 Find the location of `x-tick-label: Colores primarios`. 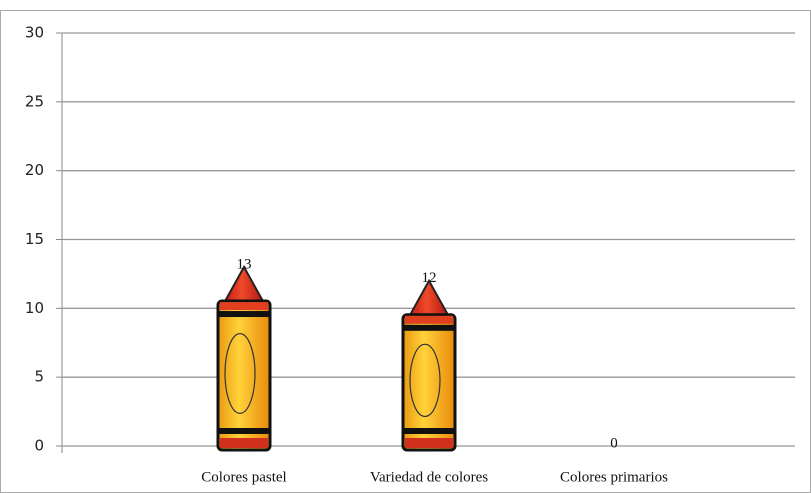

x-tick-label: Colores primarios is located at coordinates (614, 477).